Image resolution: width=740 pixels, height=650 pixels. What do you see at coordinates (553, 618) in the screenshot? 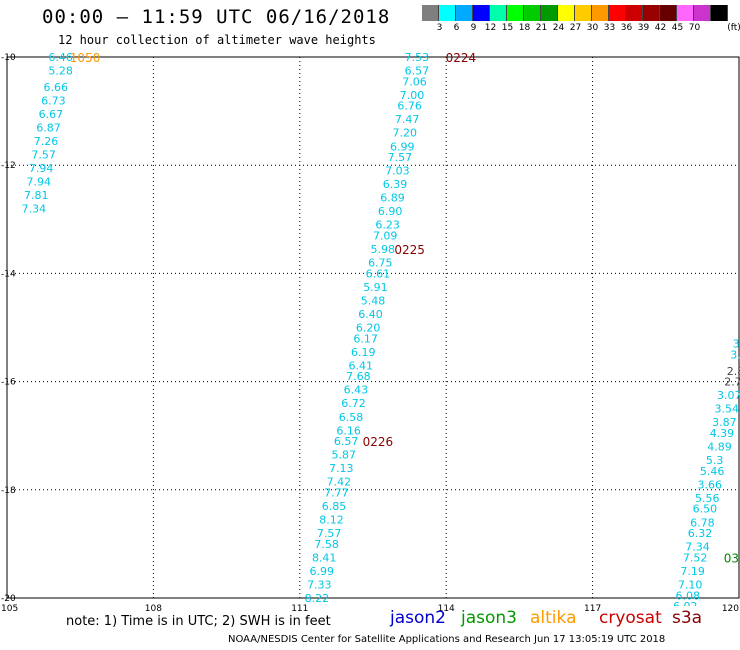
I see `satellite-name: altika` at bounding box center [553, 618].